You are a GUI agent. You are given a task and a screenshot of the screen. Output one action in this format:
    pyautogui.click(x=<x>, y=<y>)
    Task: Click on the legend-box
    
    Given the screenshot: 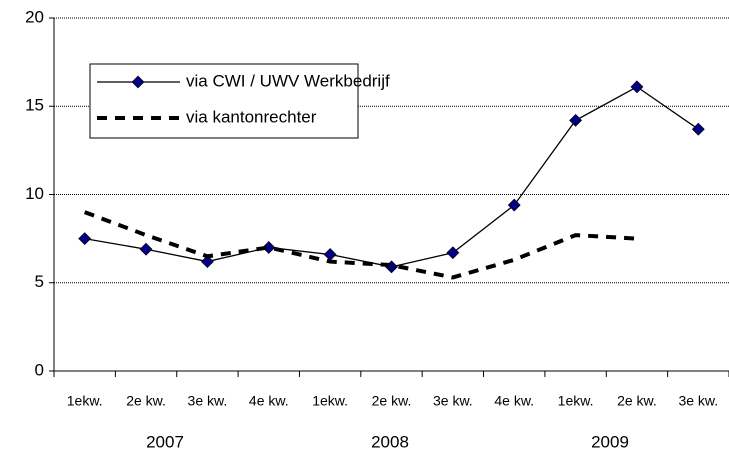 What is the action you would take?
    pyautogui.click(x=224, y=101)
    